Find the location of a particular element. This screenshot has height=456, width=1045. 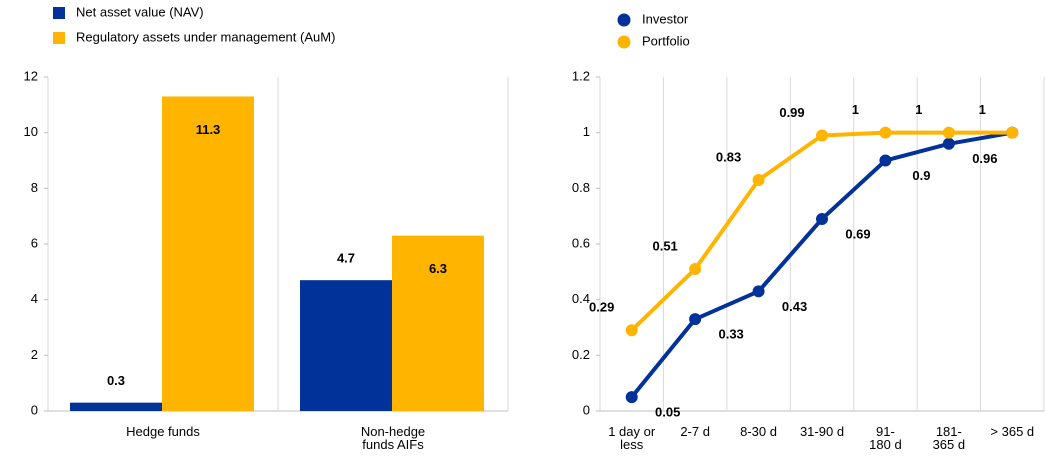

y-tick-label: 1 is located at coordinates (586, 131).